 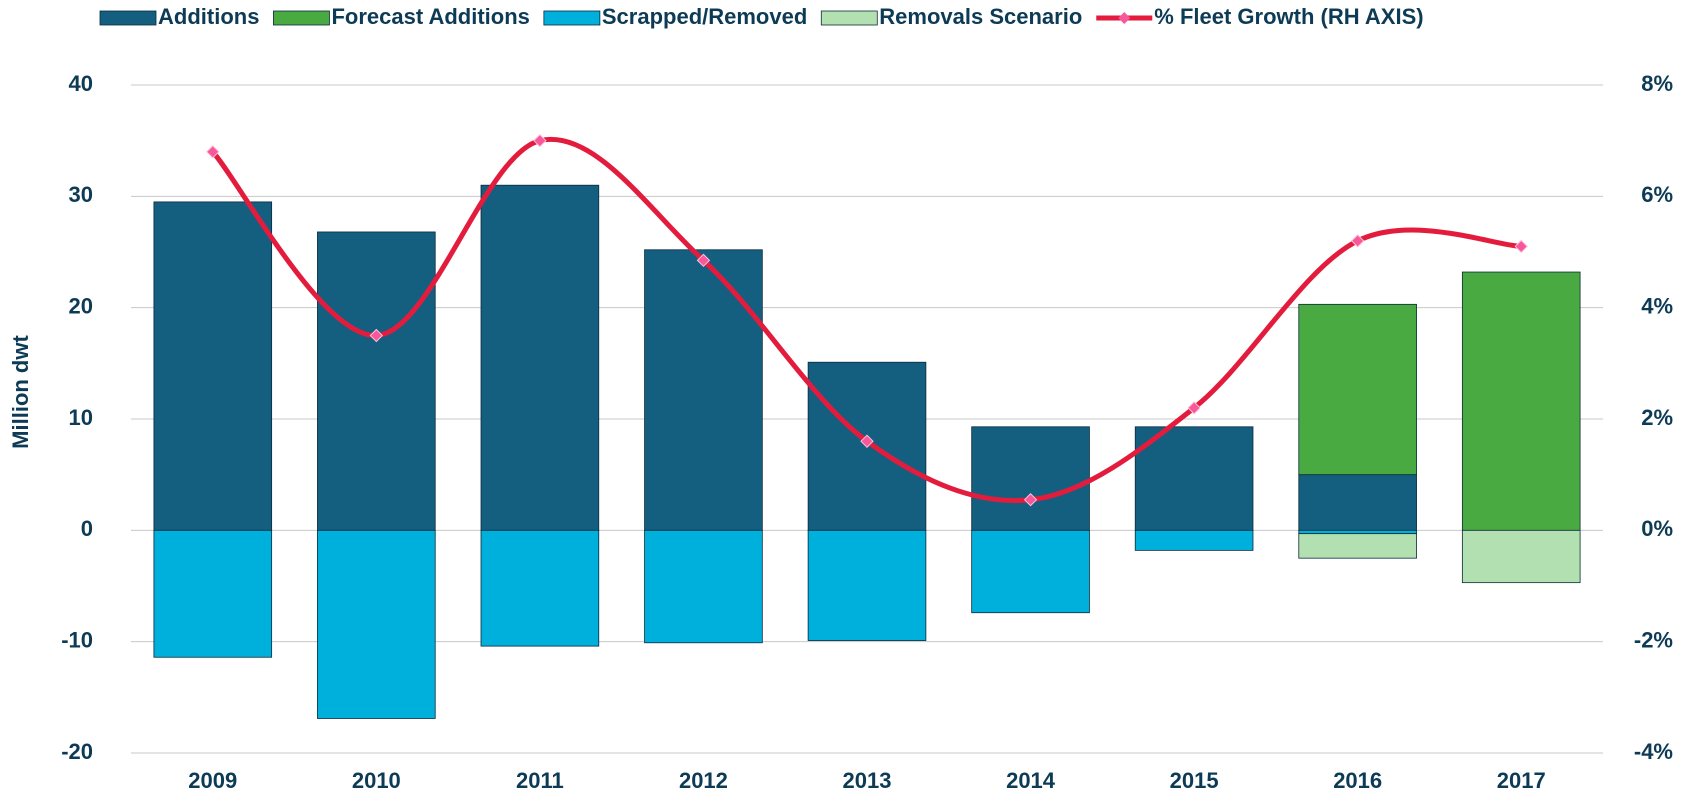 What do you see at coordinates (81, 83) in the screenshot?
I see `y-tick-label: 40` at bounding box center [81, 83].